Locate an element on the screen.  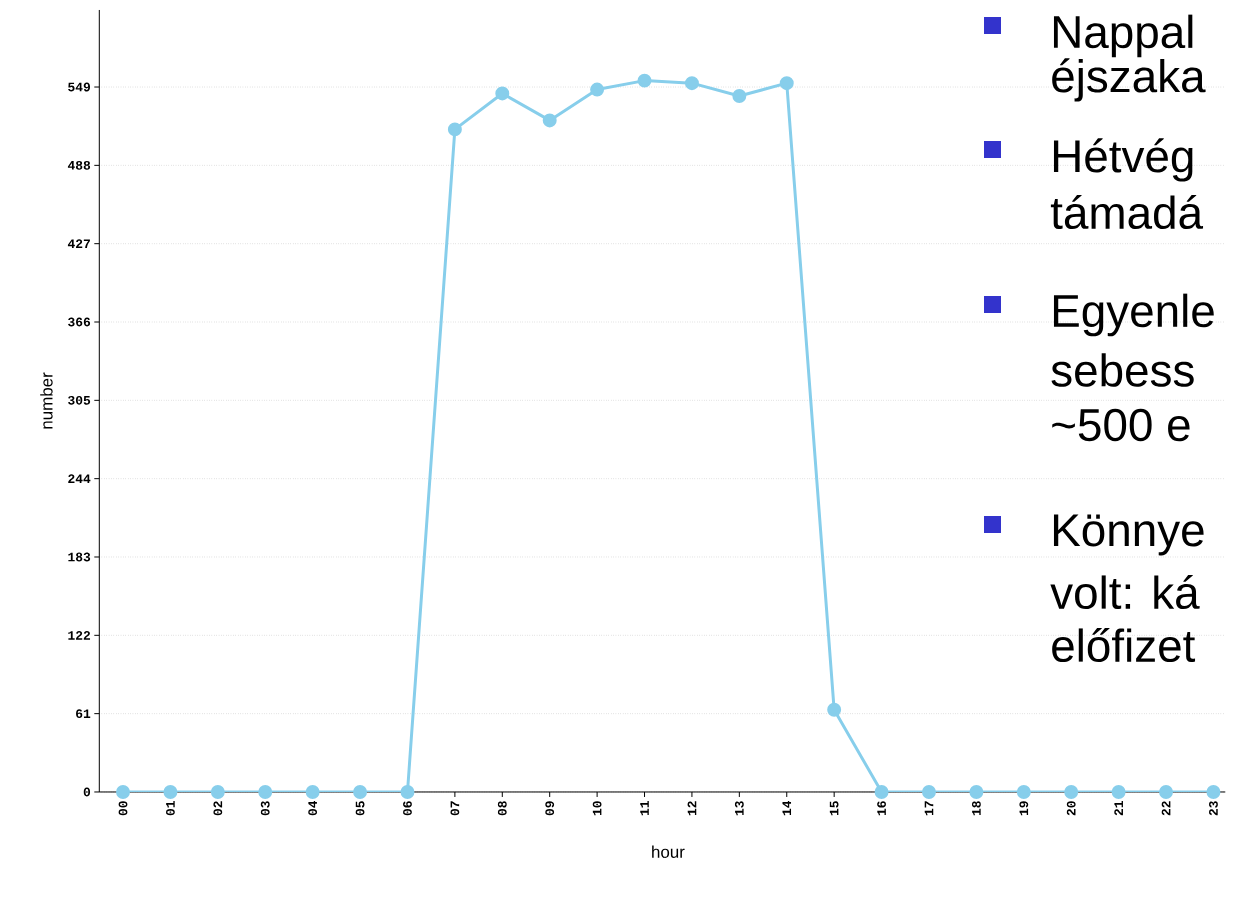
annotation: volt: ká is located at coordinates (1125, 592).